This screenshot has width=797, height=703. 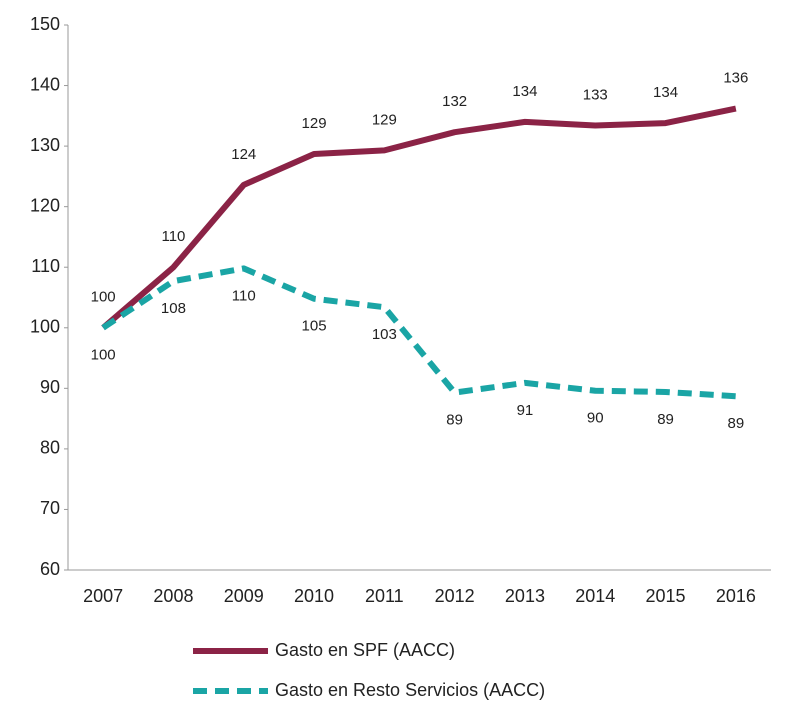 What do you see at coordinates (595, 596) in the screenshot?
I see `x-tick-label: 2014` at bounding box center [595, 596].